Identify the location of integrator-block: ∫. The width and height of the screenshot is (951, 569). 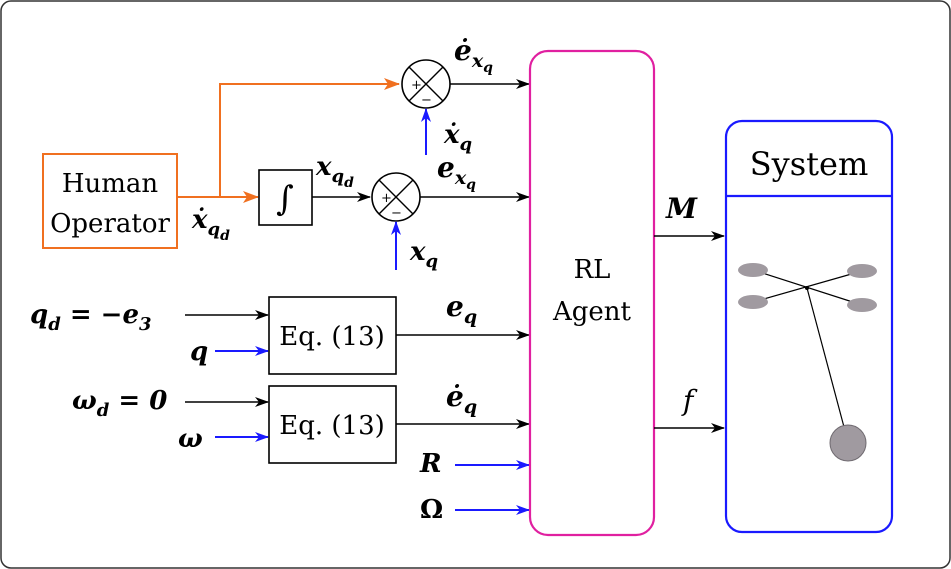
(285, 197).